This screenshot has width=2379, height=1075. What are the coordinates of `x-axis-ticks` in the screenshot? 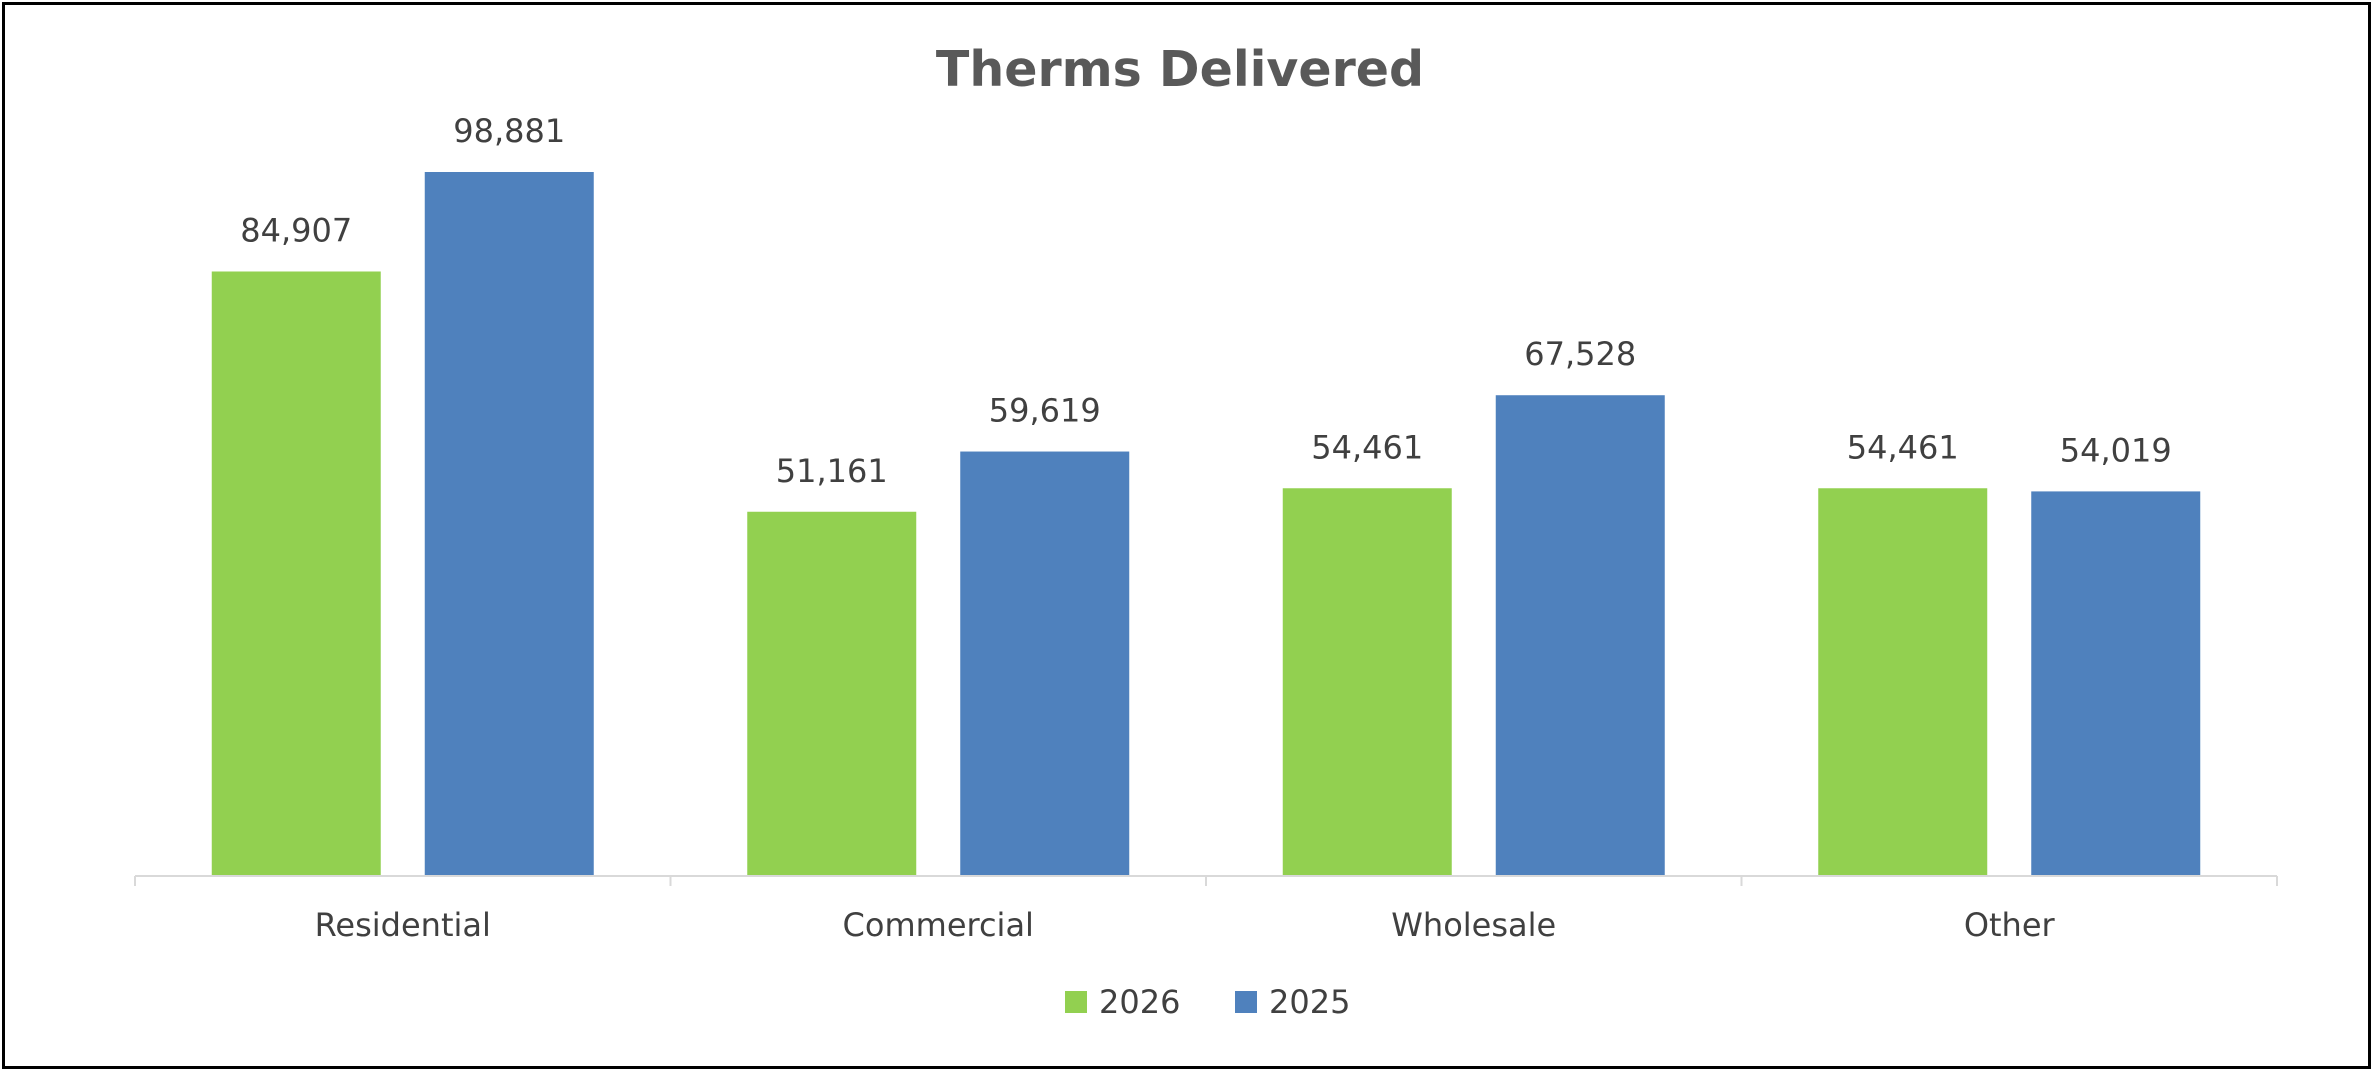 It's located at (1206, 881).